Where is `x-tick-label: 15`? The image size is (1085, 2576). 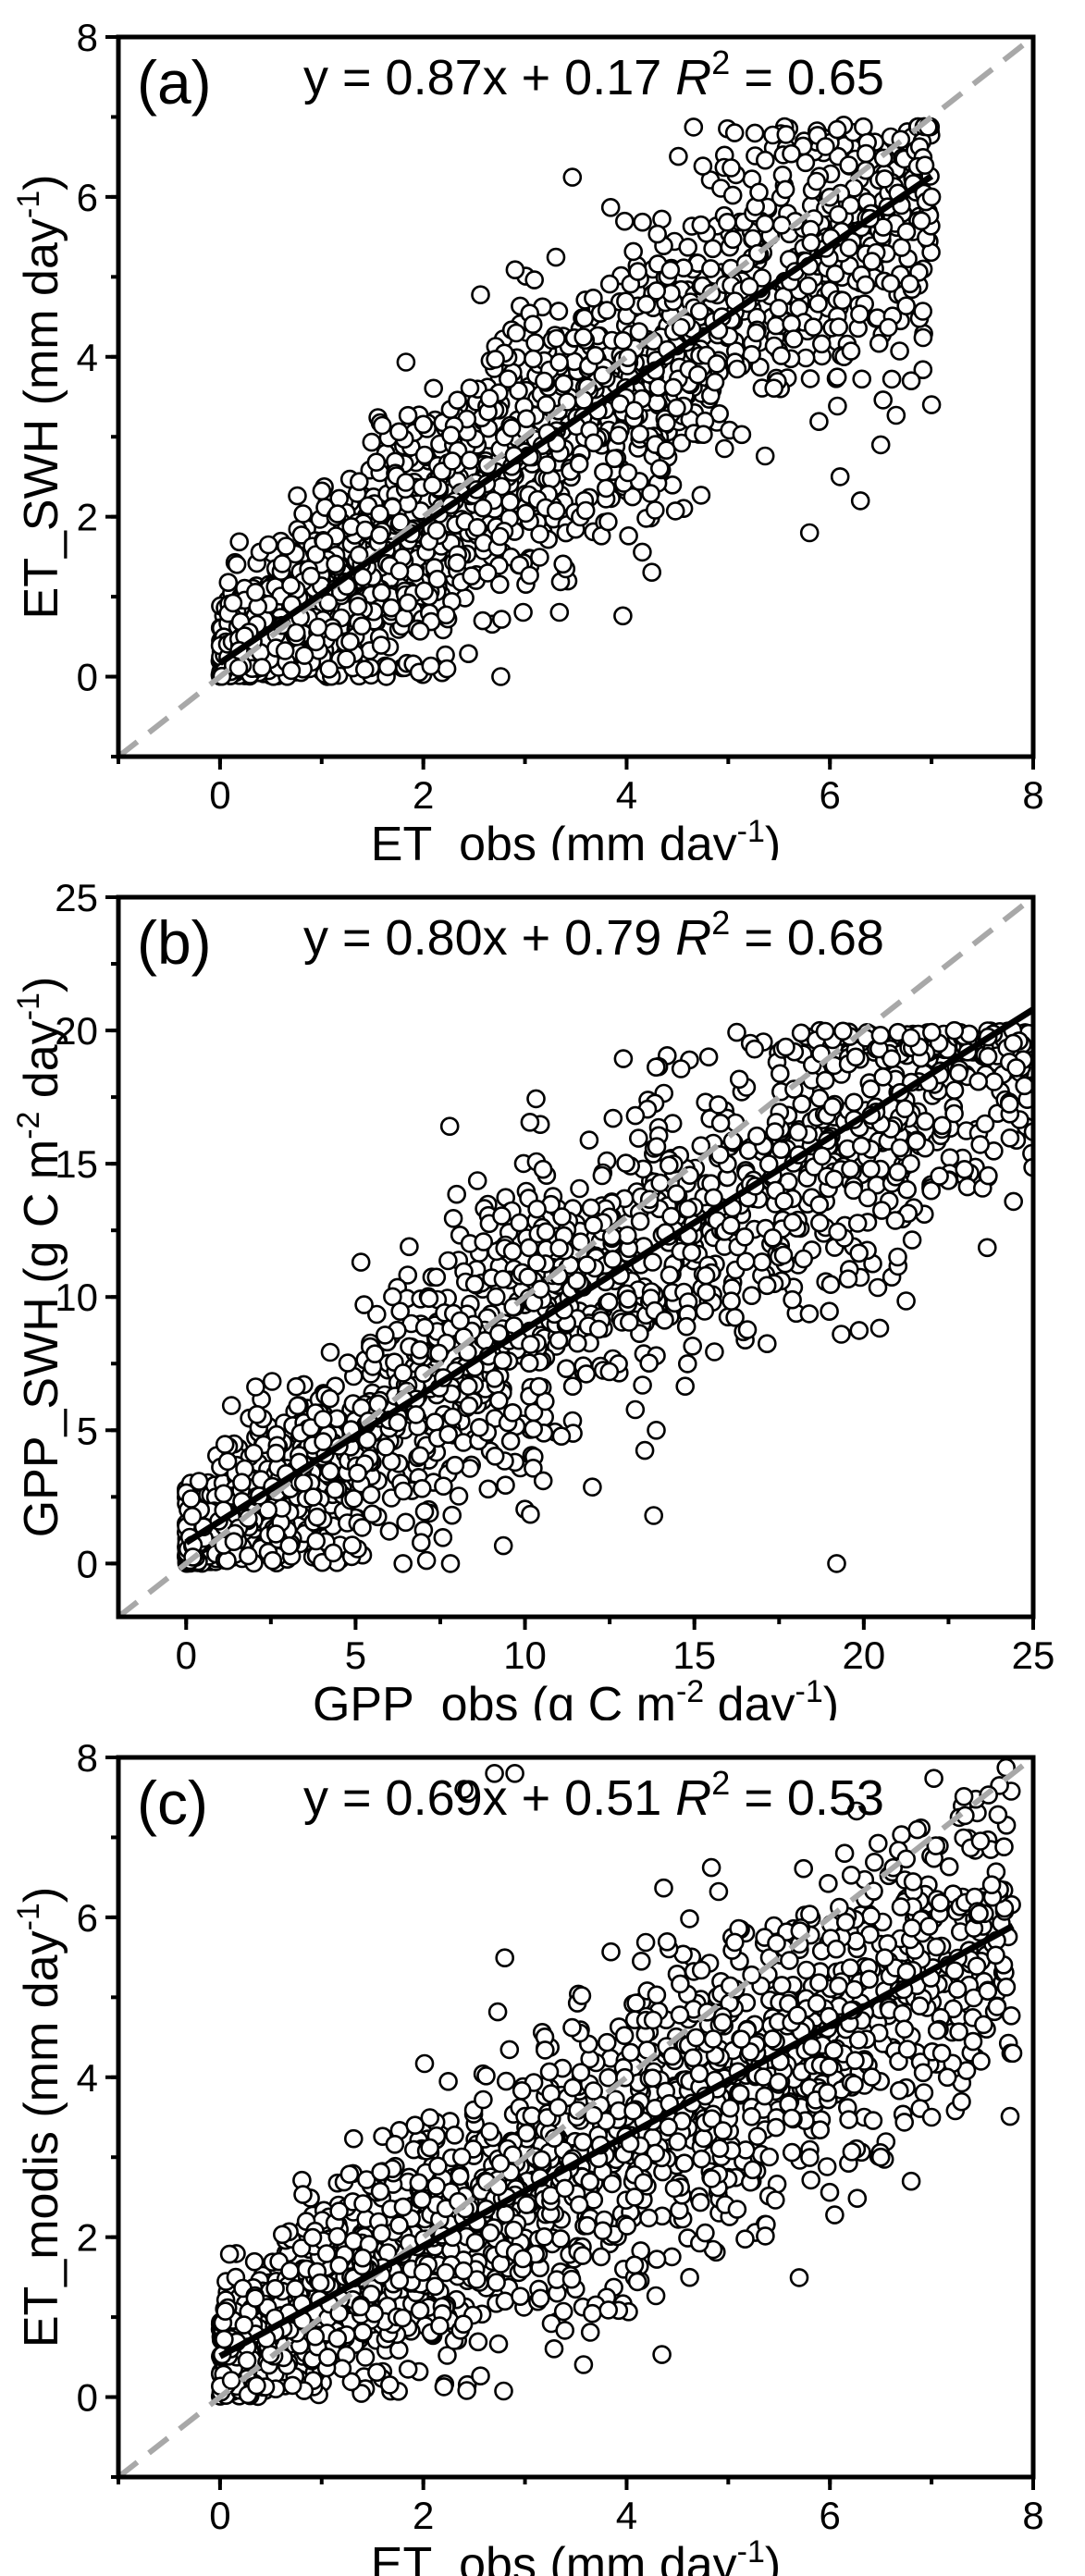 x-tick-label: 15 is located at coordinates (694, 1655).